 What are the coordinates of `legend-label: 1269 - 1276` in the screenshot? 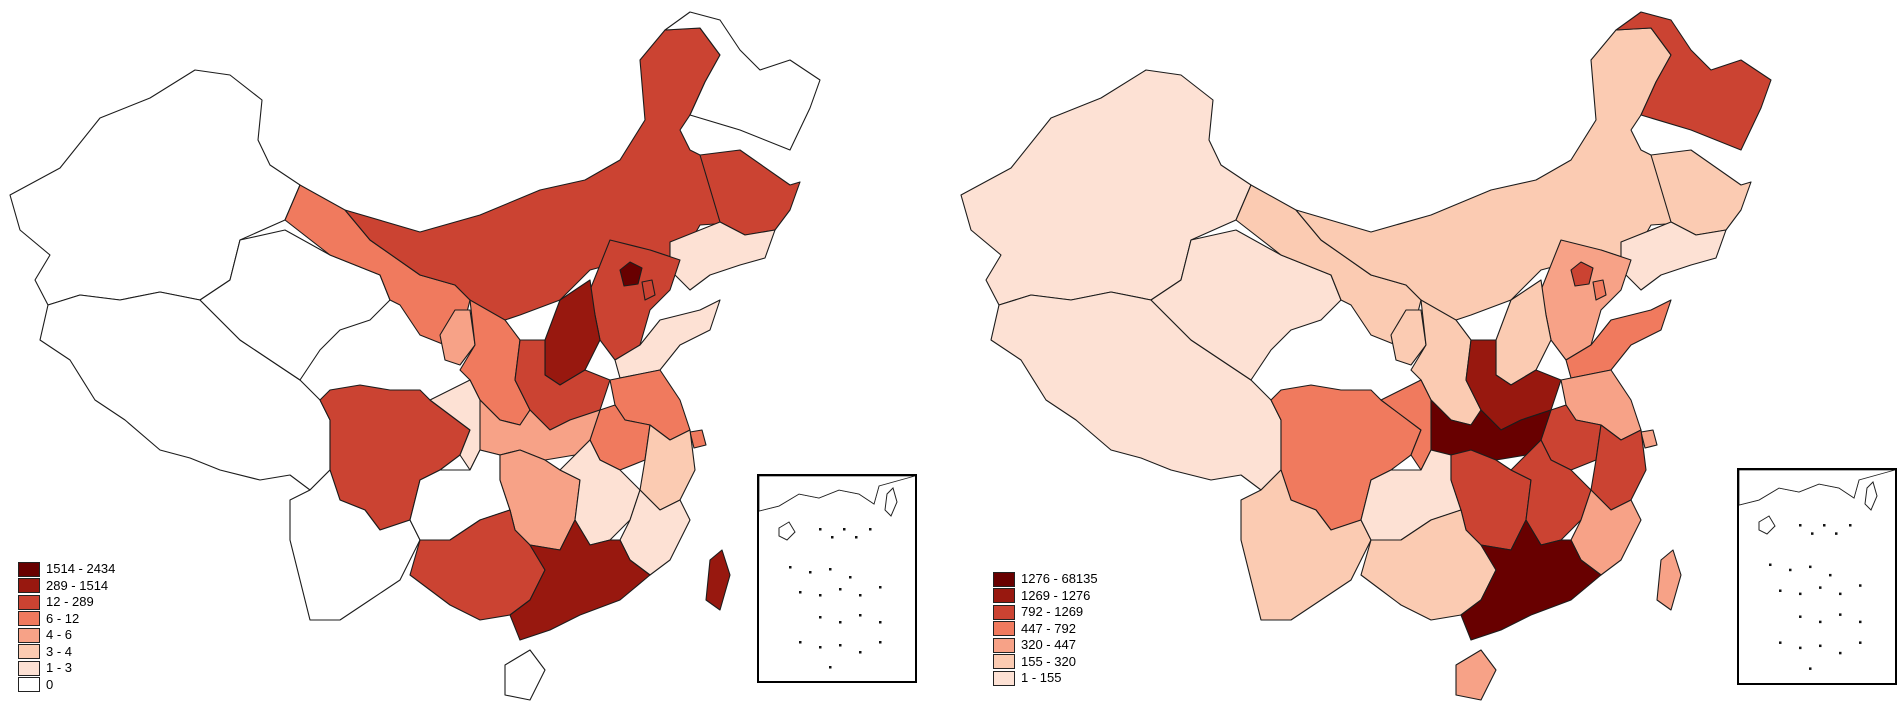 It's located at (1056, 595).